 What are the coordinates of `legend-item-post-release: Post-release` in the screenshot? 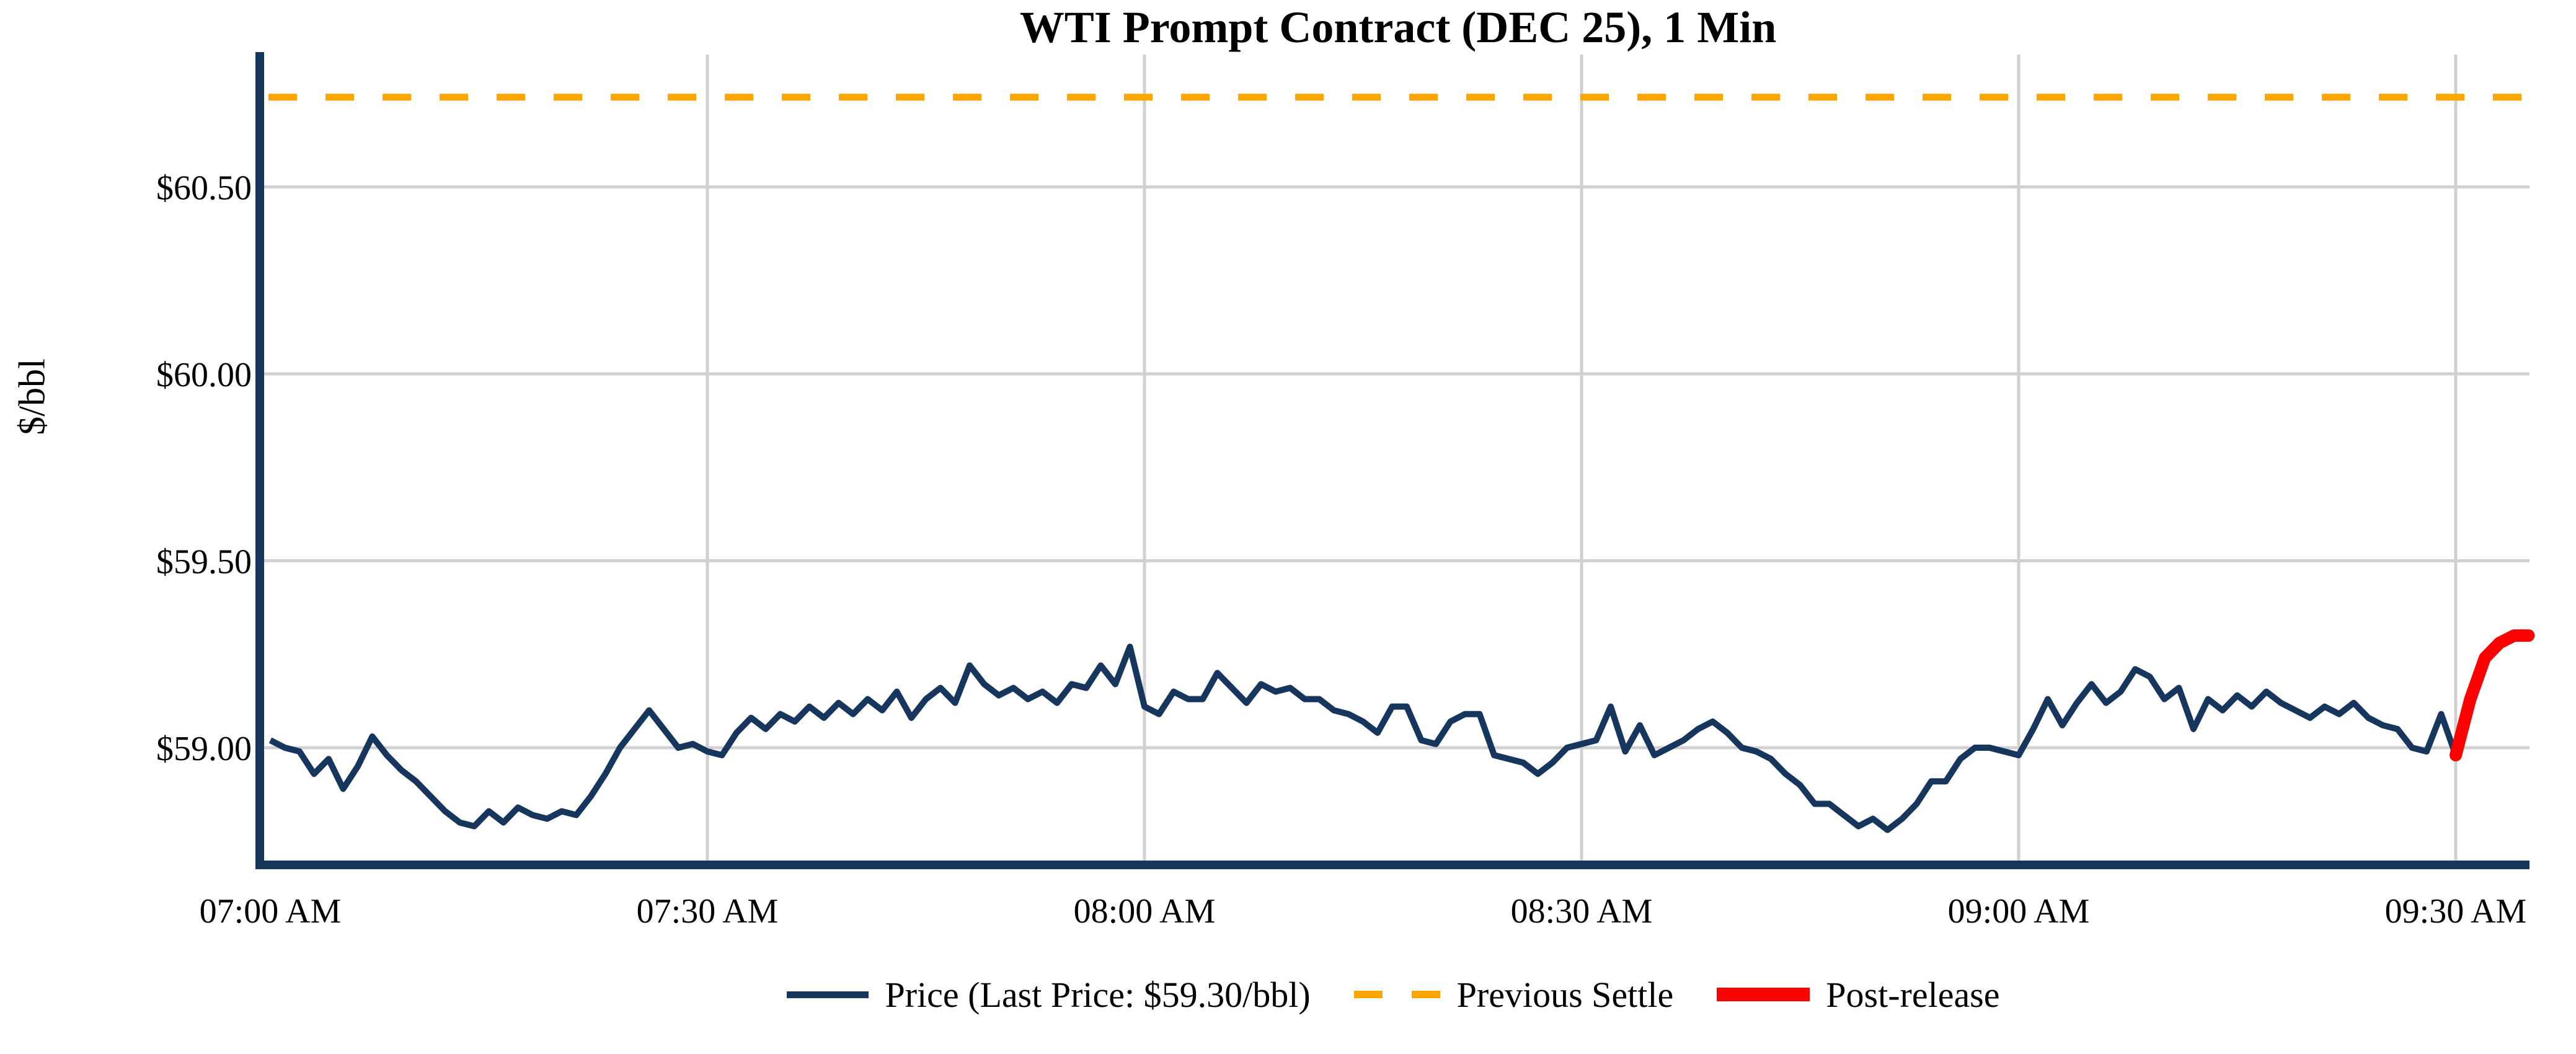 It's located at (1859, 995).